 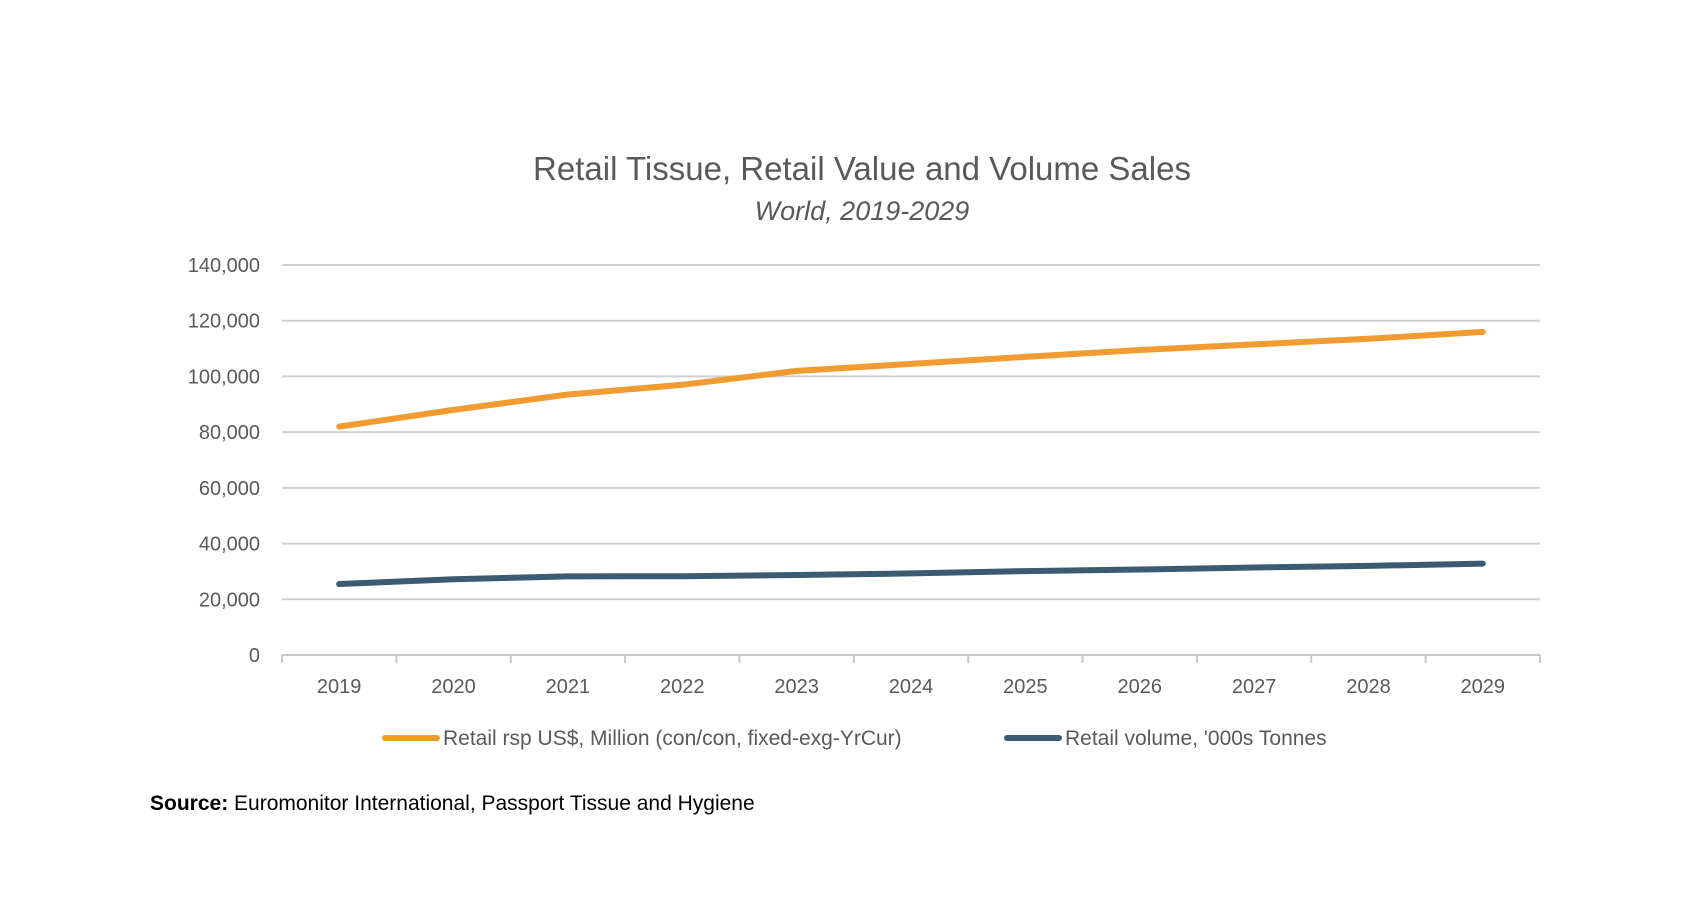 What do you see at coordinates (224, 377) in the screenshot?
I see `y-tick-label: 100,000` at bounding box center [224, 377].